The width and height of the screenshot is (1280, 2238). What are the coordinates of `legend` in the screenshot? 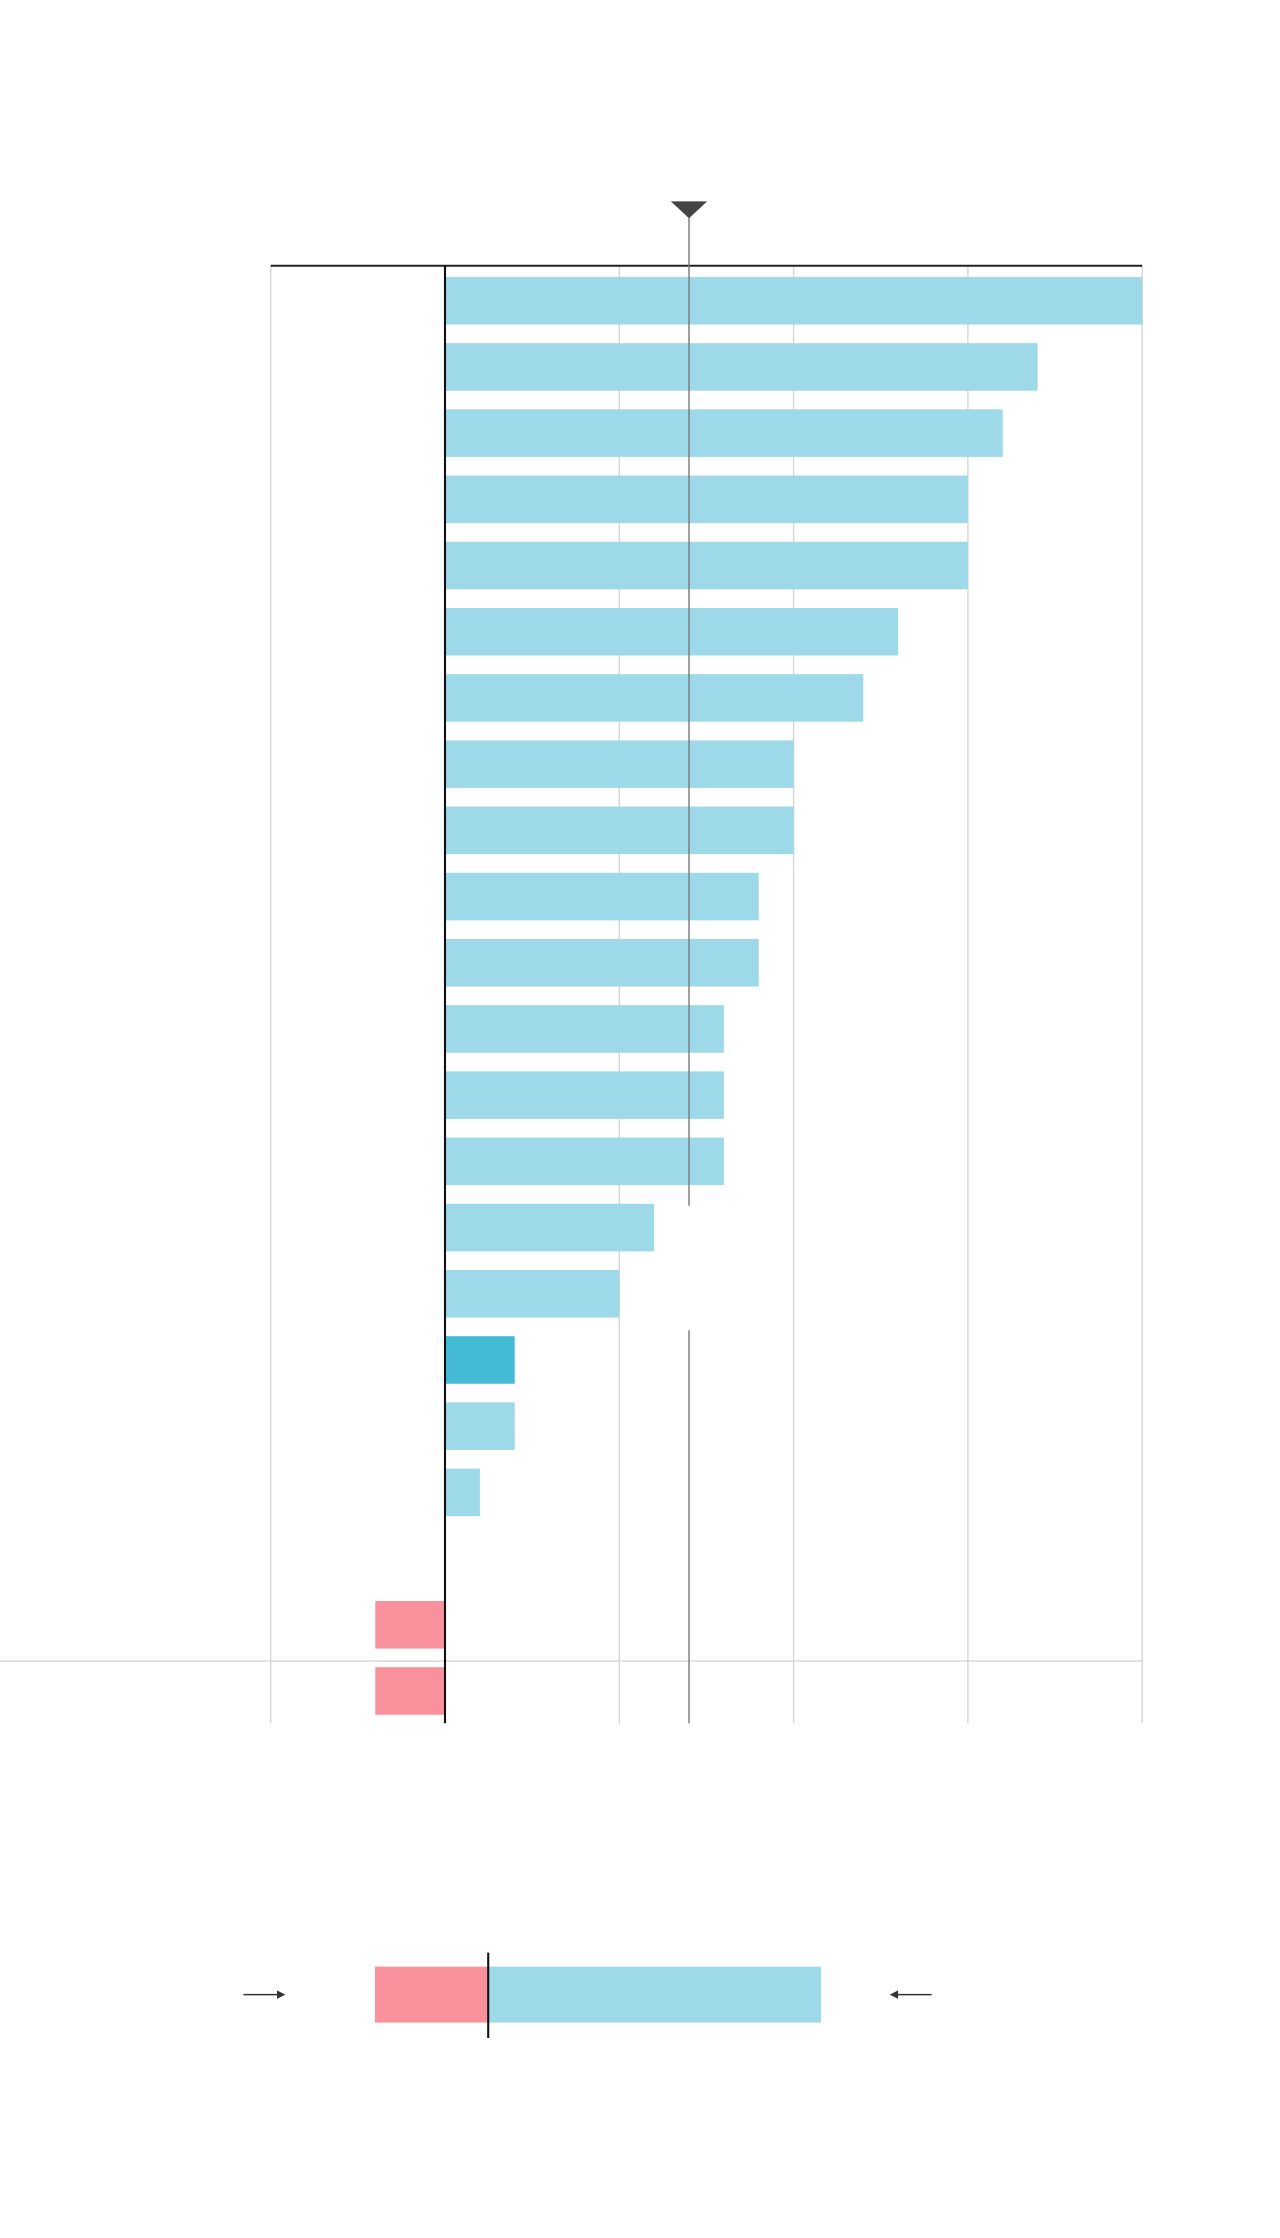 It's located at (587, 1995).